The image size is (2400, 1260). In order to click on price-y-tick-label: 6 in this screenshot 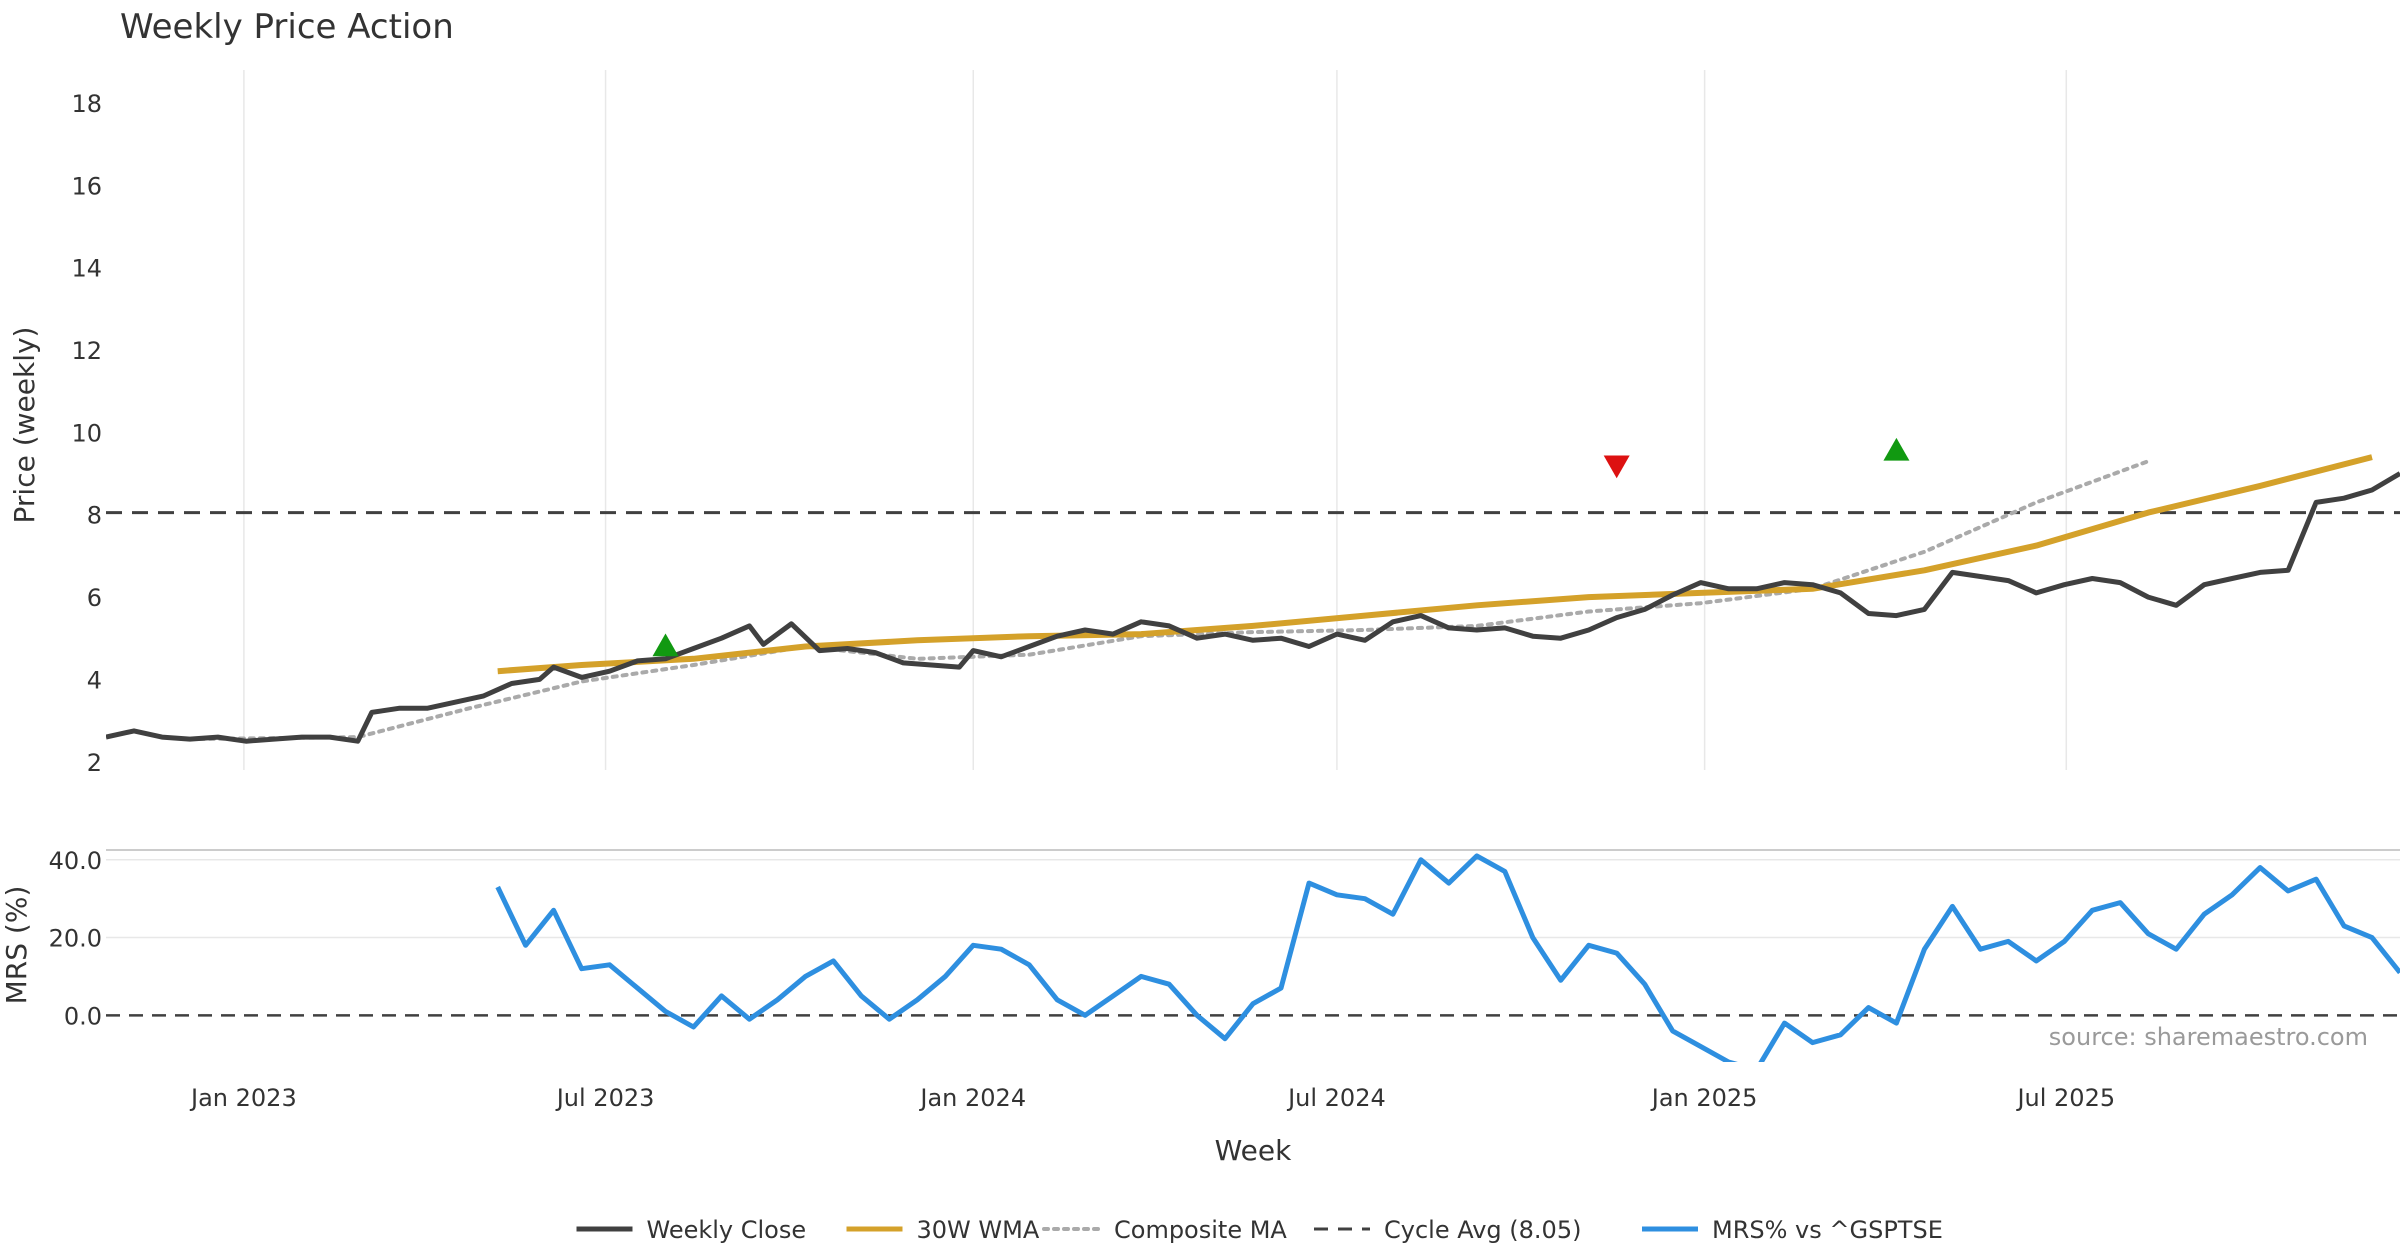, I will do `click(94, 598)`.